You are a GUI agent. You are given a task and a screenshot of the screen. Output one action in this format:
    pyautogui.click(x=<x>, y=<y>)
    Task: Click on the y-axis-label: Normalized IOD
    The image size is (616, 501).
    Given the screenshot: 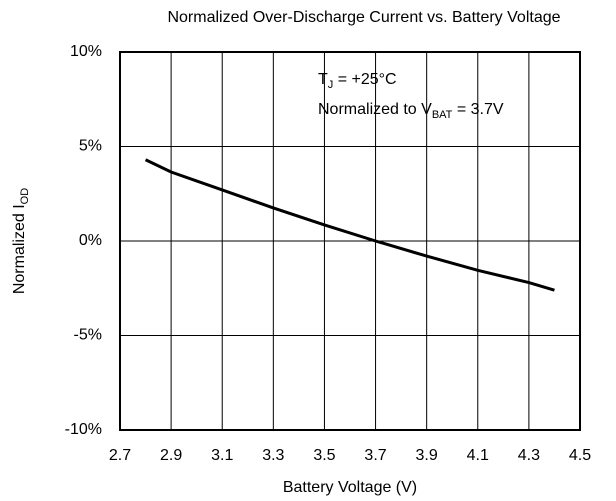 What is the action you would take?
    pyautogui.click(x=21, y=241)
    